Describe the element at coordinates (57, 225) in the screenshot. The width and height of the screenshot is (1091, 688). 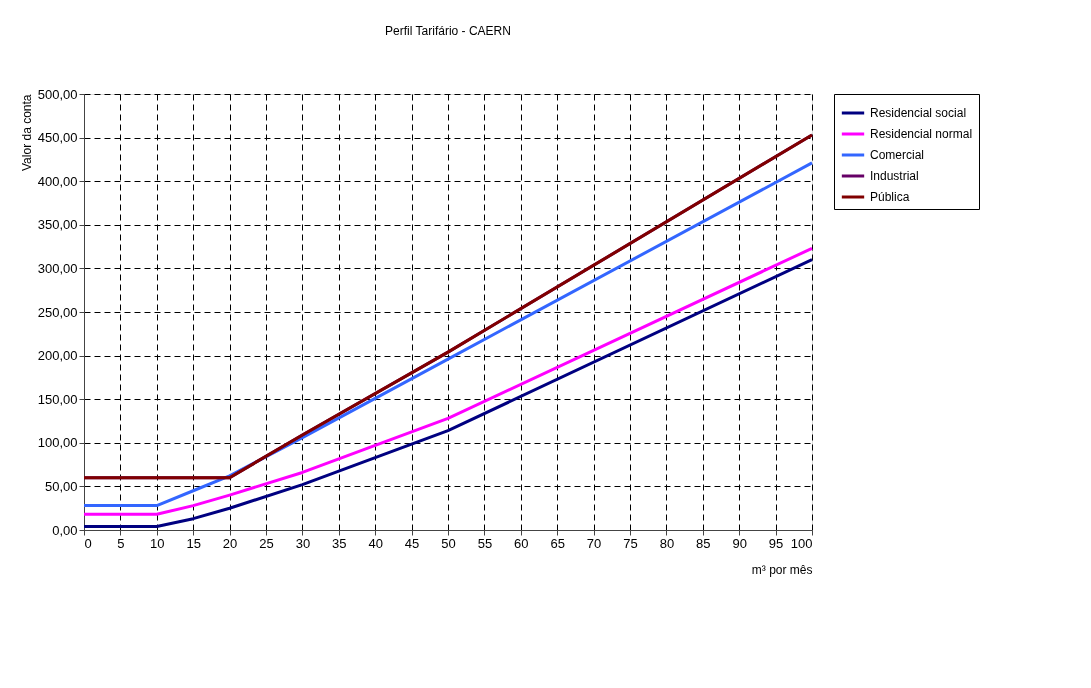
I see `y-tick-label: 350,00` at that location.